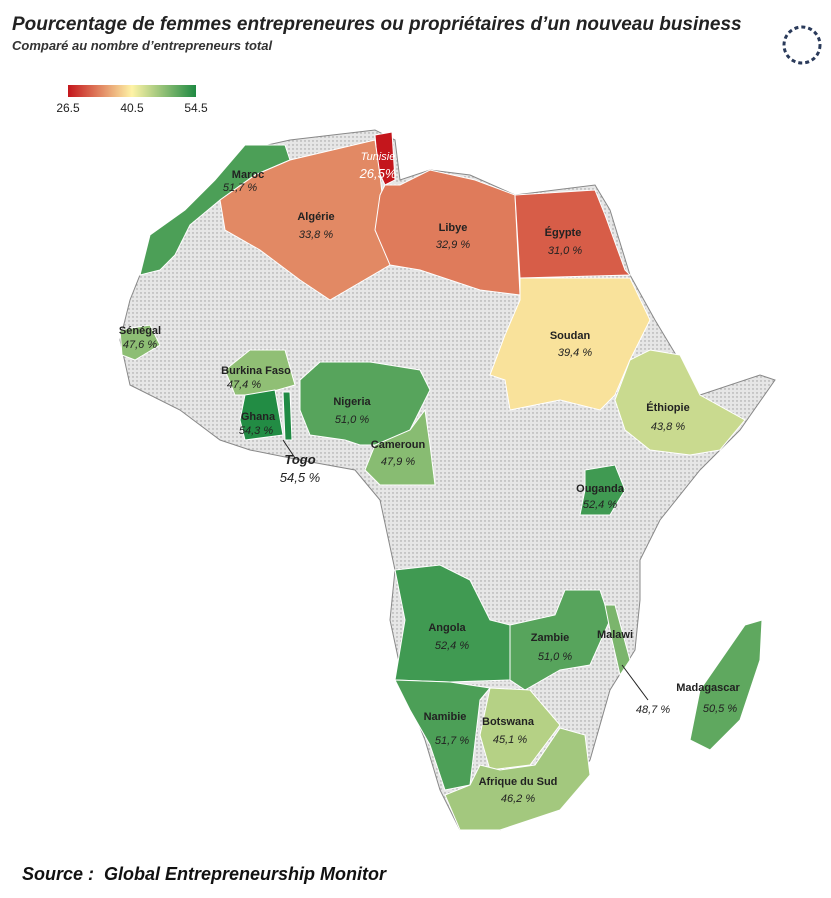 The height and width of the screenshot is (898, 831). Describe the element at coordinates (668, 427) in the screenshot. I see `country-value: 43,8 %` at that location.